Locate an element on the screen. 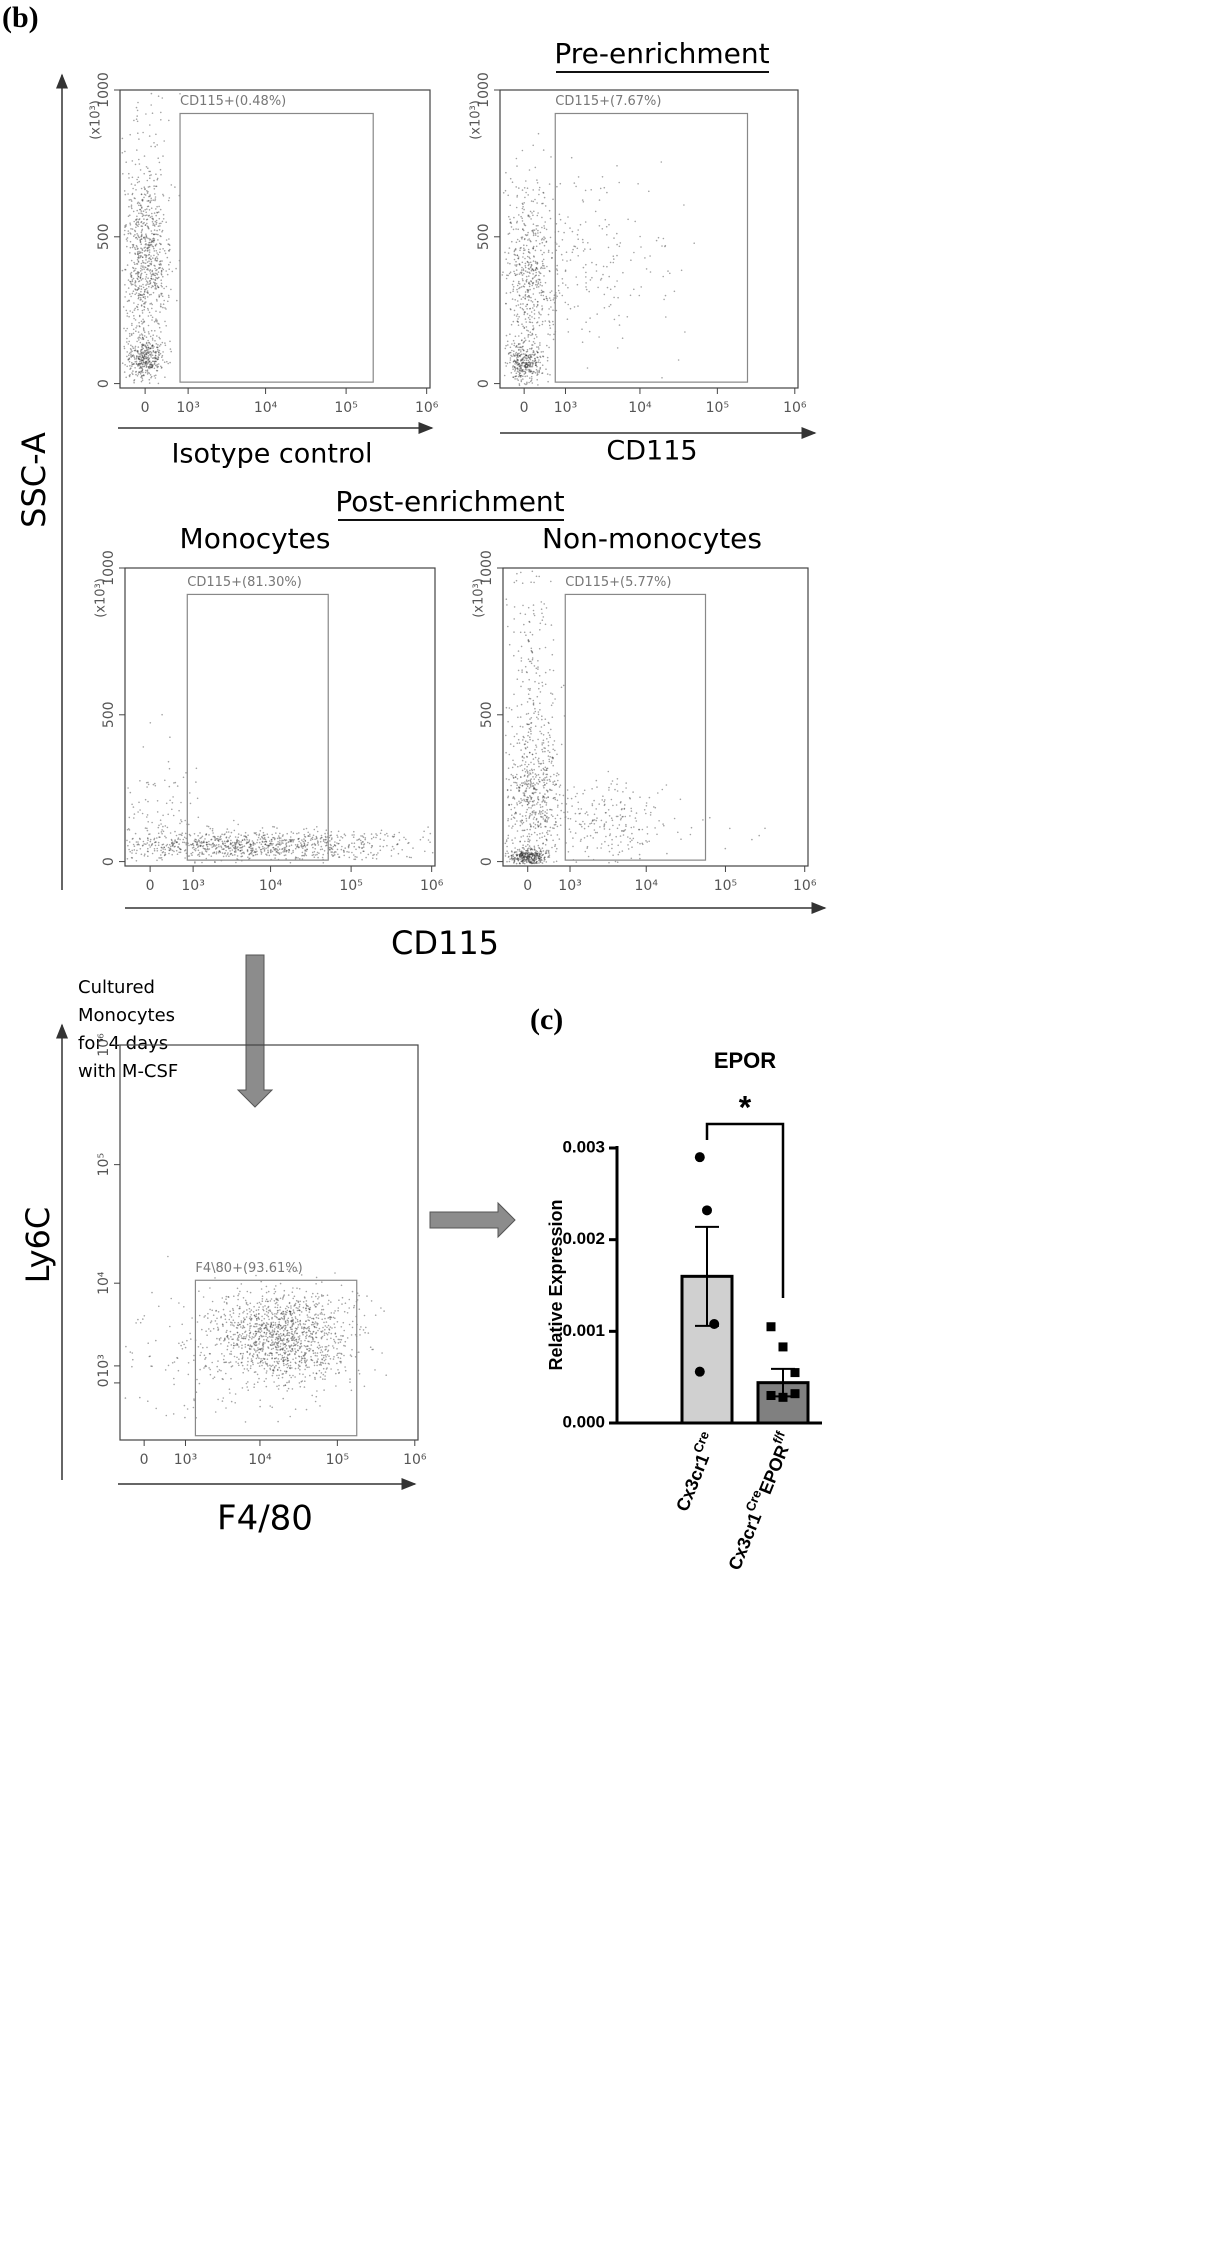 This screenshot has height=2256, width=1206. flow-arrow is located at coordinates (255, 1031).